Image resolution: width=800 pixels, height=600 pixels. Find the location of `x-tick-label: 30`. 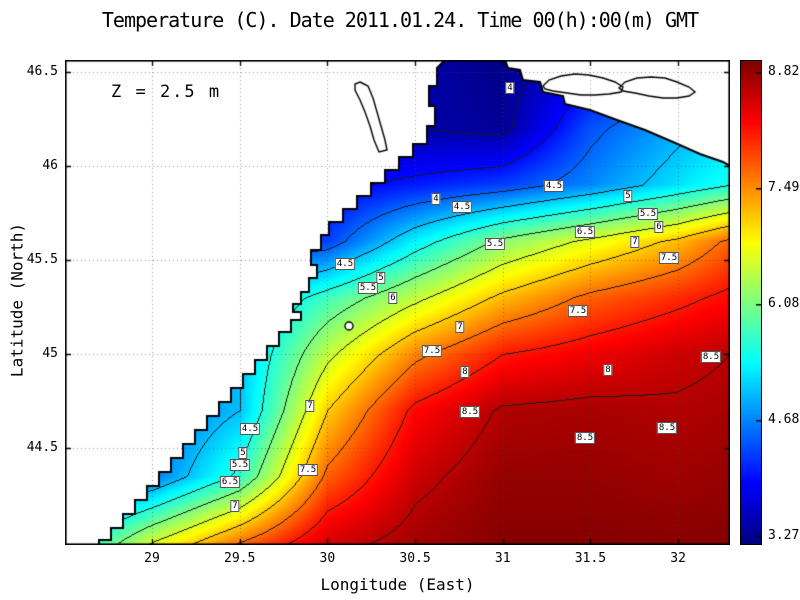

x-tick-label: 30 is located at coordinates (327, 558).